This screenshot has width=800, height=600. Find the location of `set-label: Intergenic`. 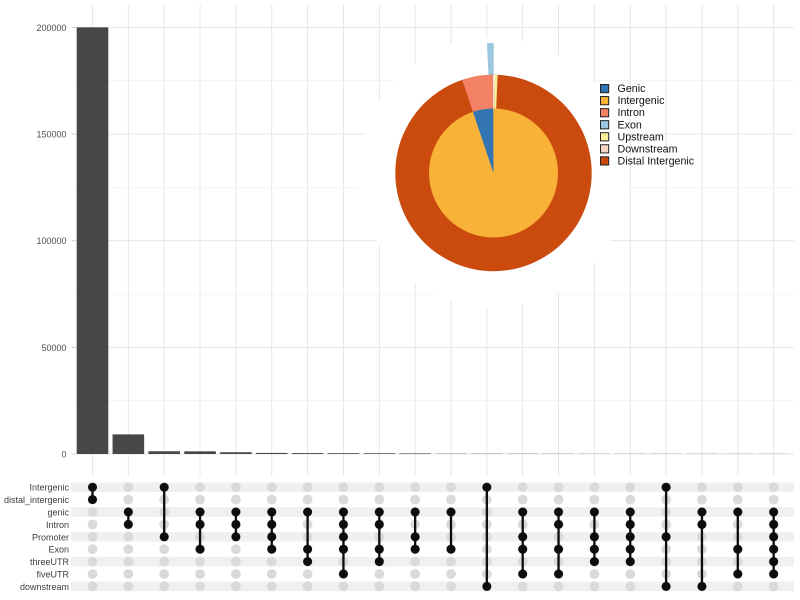

set-label: Intergenic is located at coordinates (49, 488).